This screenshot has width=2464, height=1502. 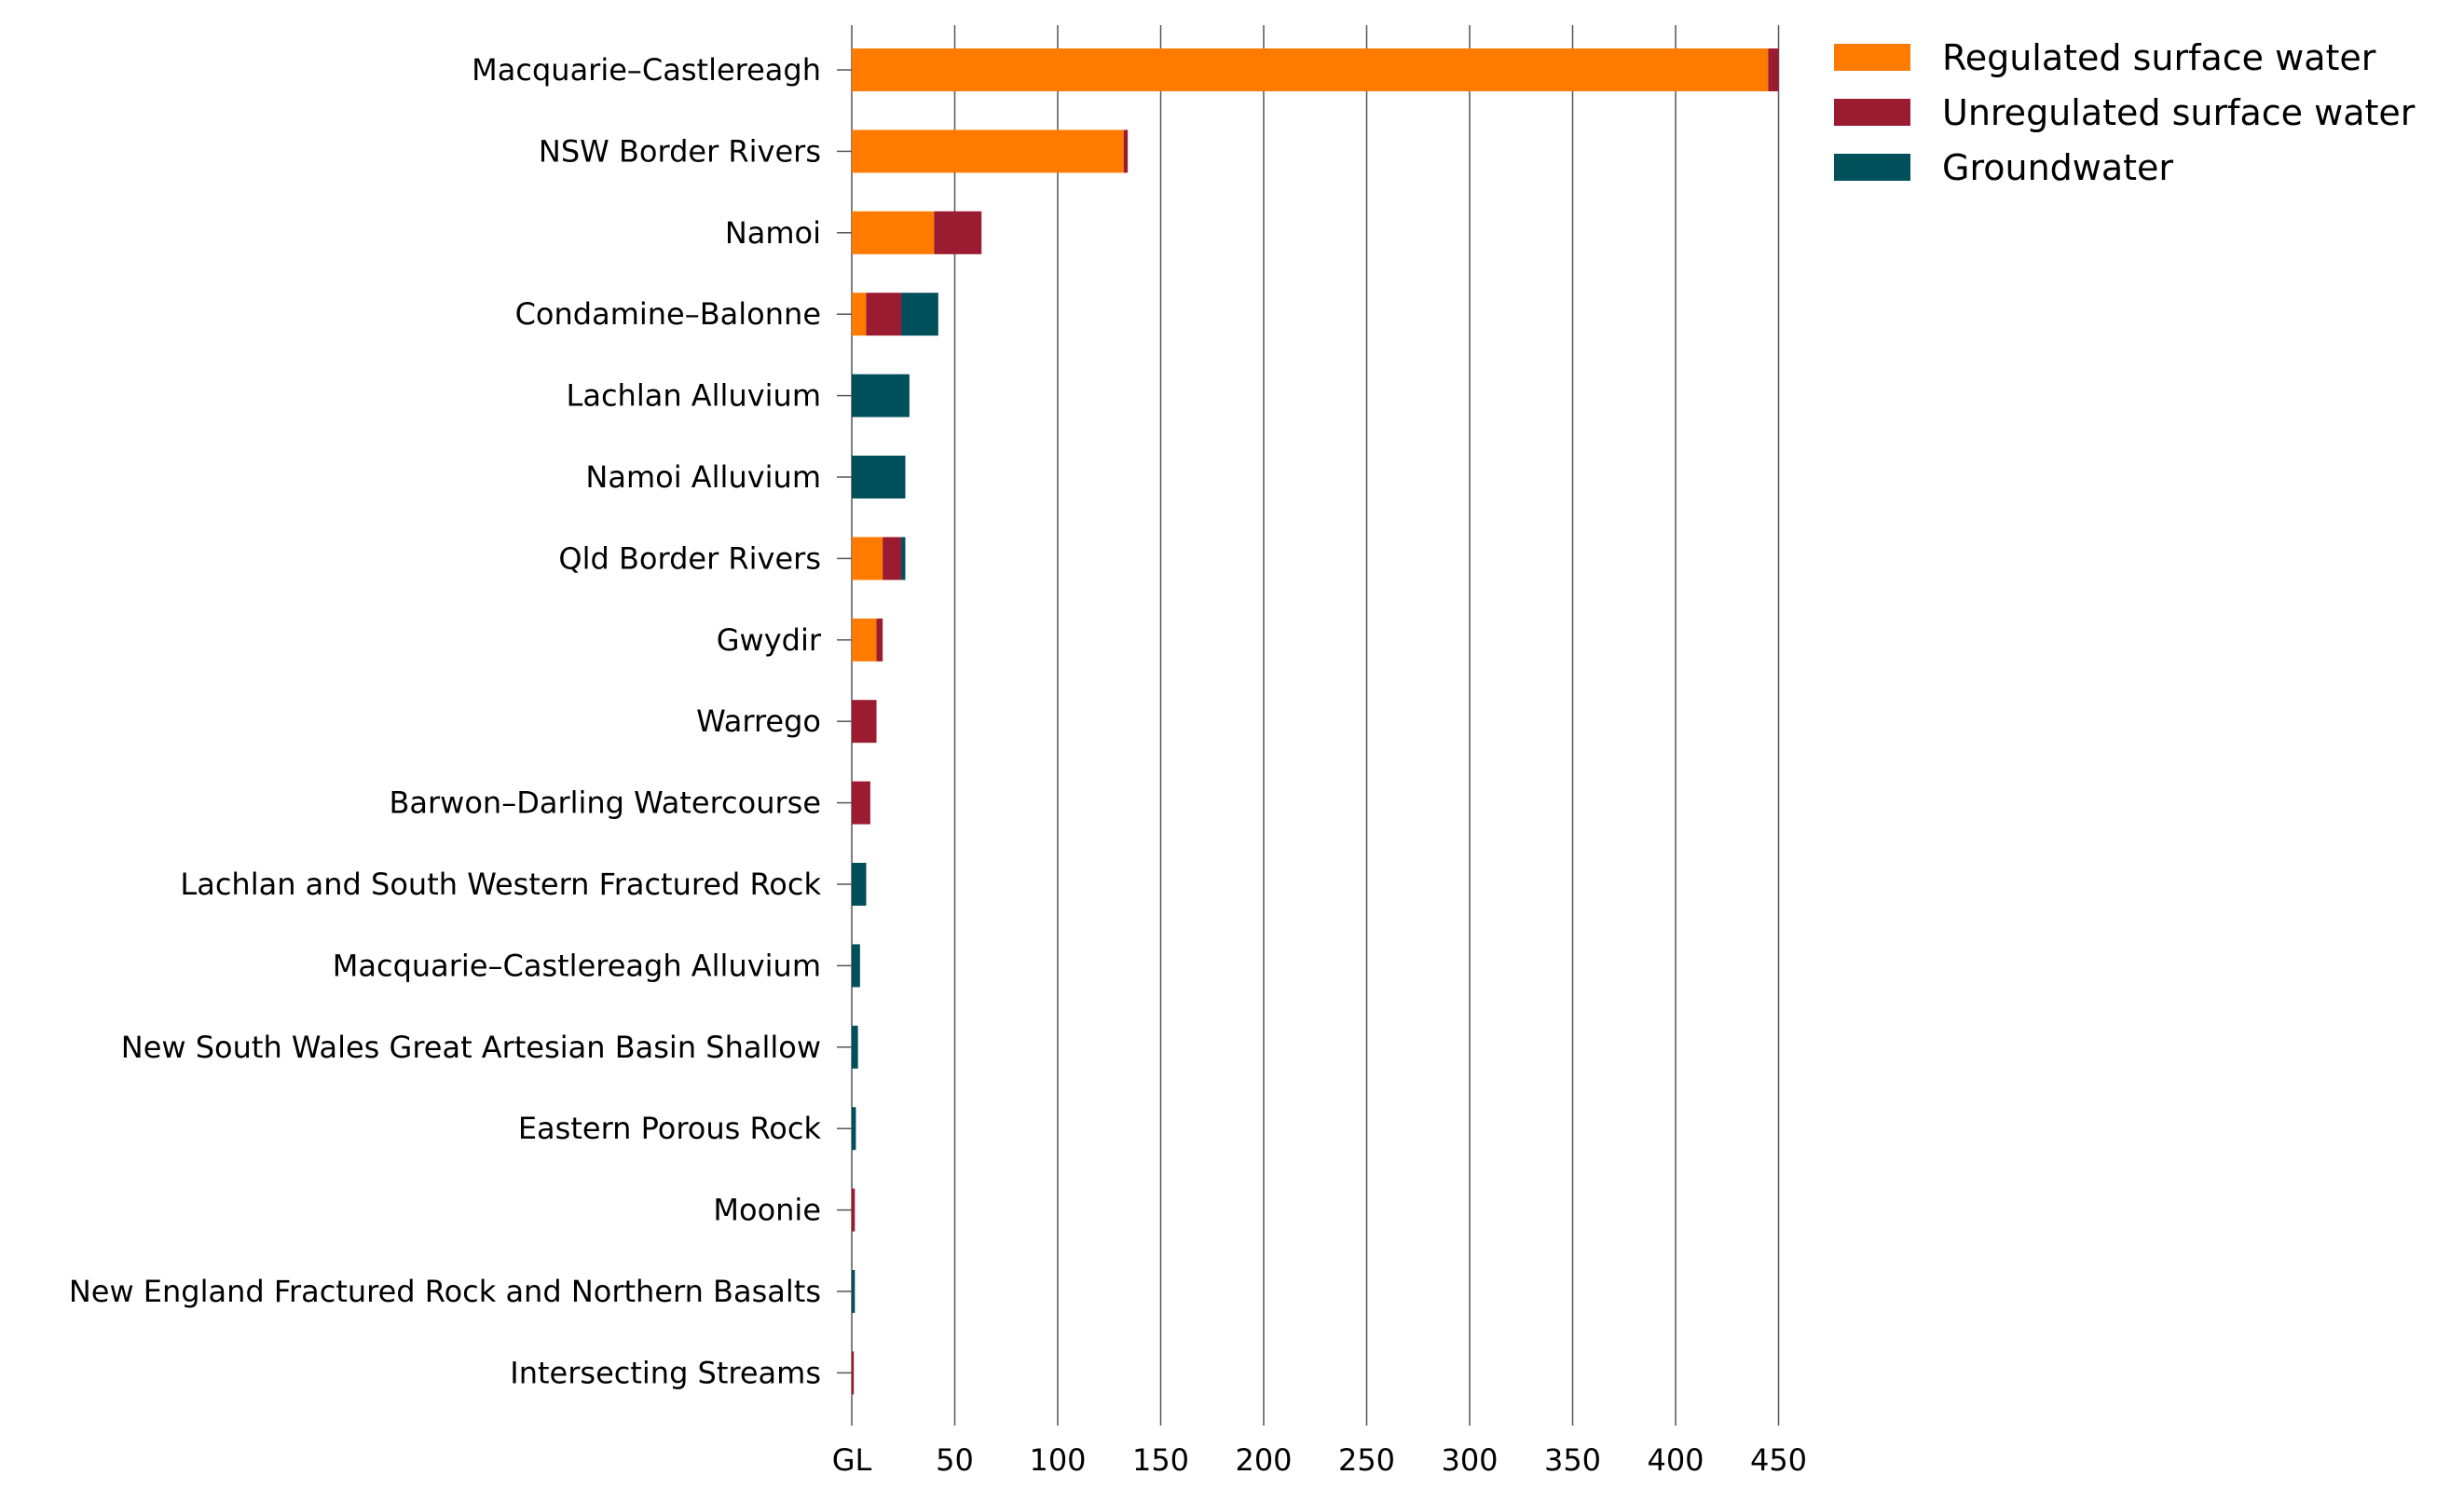 What do you see at coordinates (694, 396) in the screenshot?
I see `category-label: Lachlan Alluvium` at bounding box center [694, 396].